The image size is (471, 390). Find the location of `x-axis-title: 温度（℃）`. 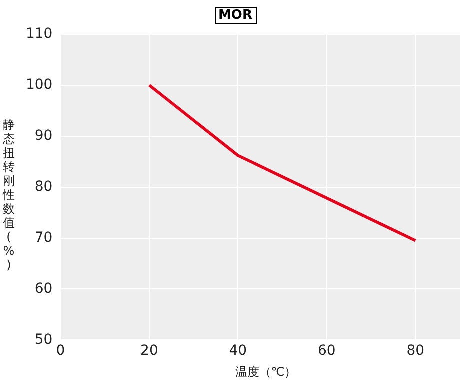

x-axis-title: 温度（℃） is located at coordinates (266, 372).